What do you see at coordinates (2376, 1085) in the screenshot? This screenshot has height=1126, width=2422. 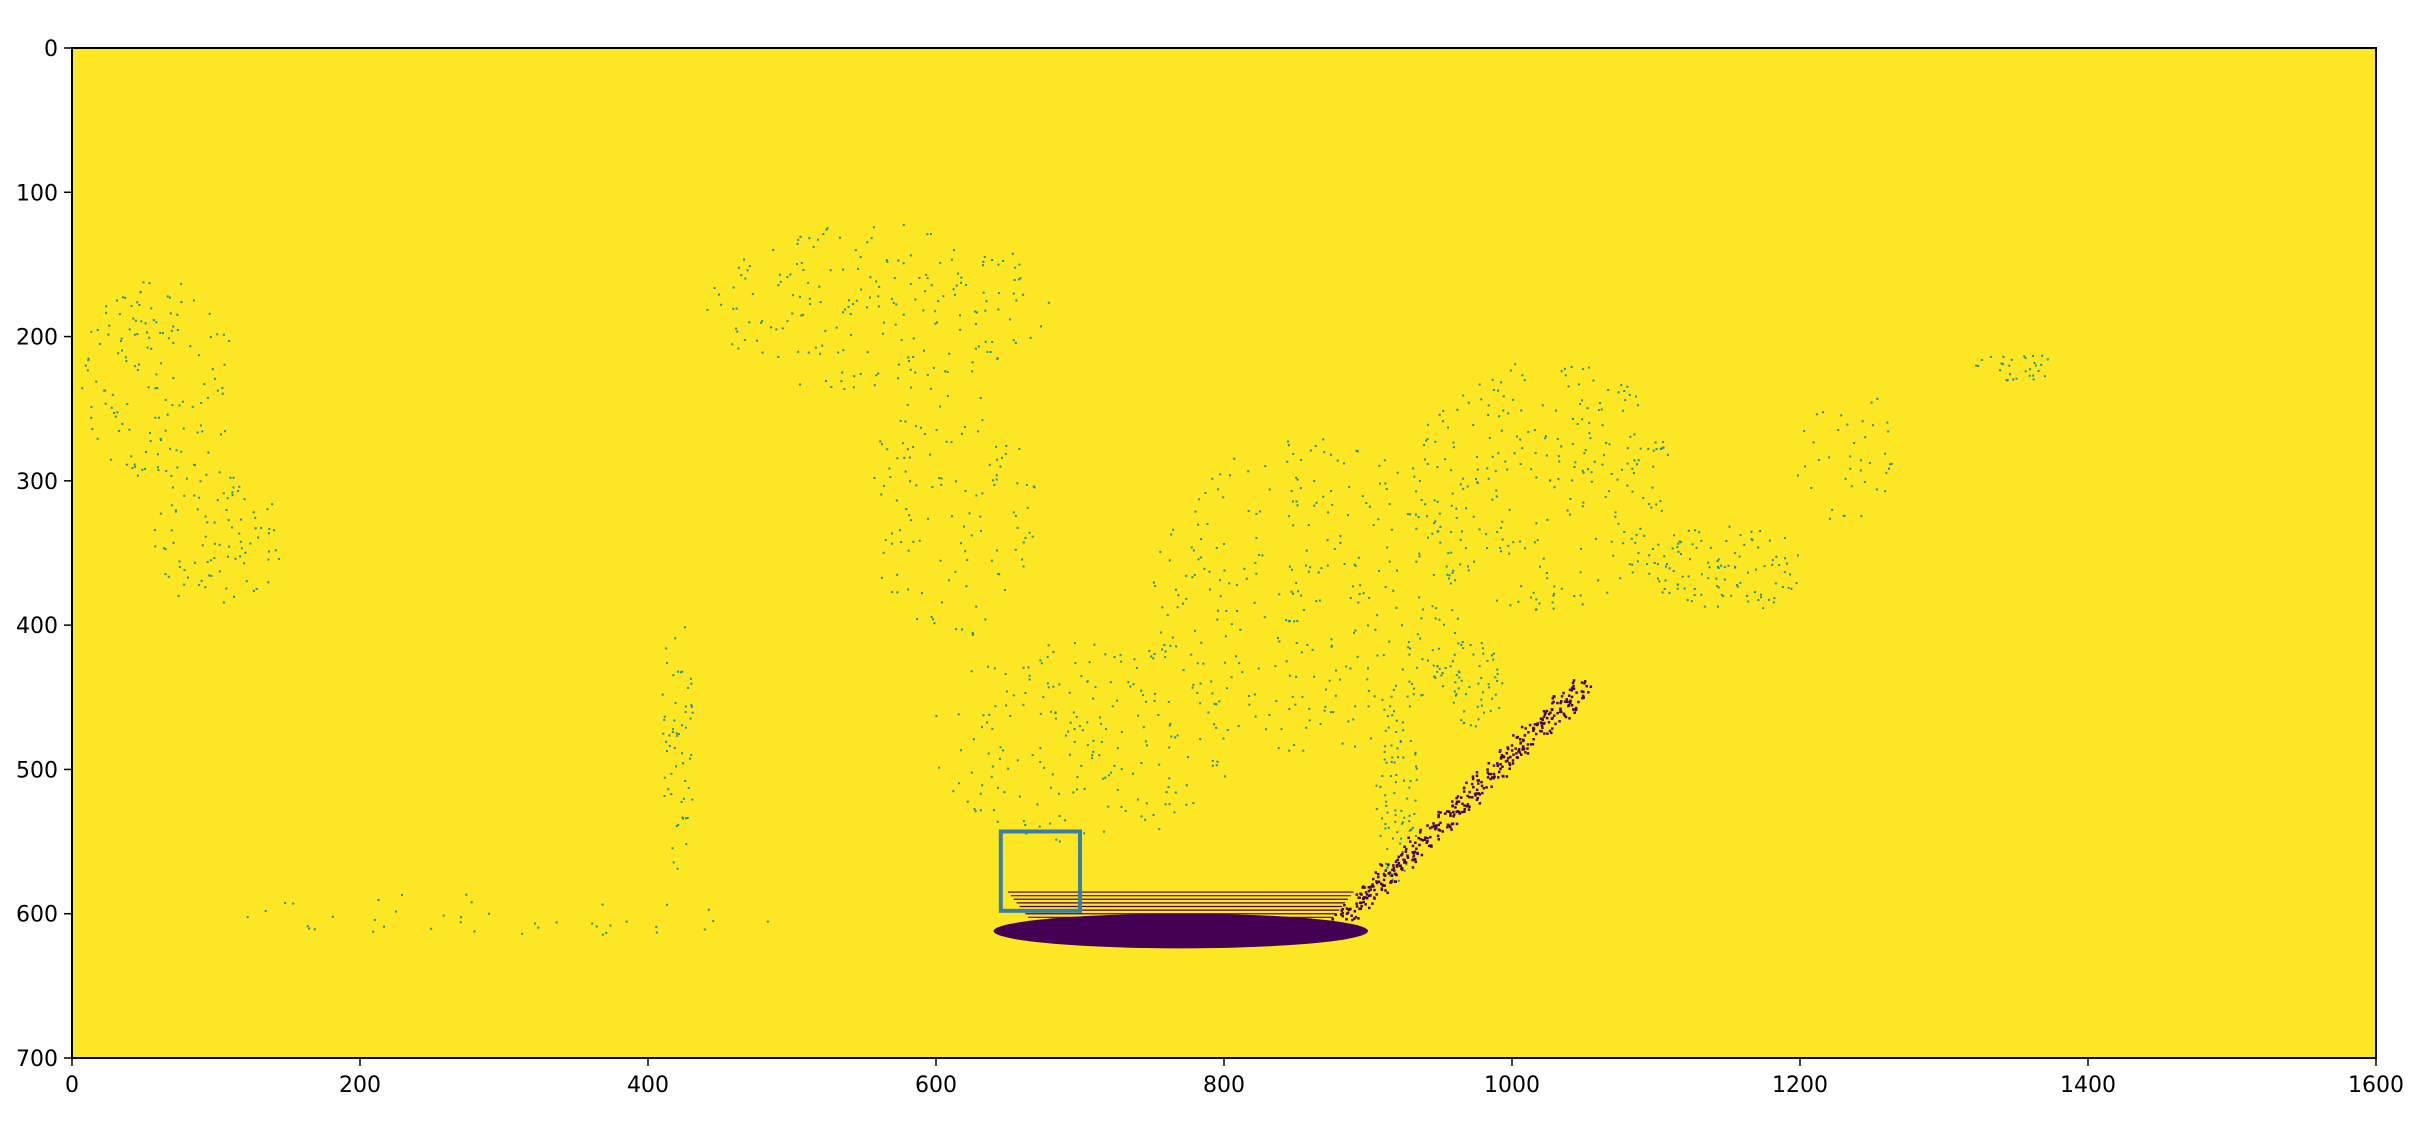 I see `x-tick-label: 1600` at bounding box center [2376, 1085].